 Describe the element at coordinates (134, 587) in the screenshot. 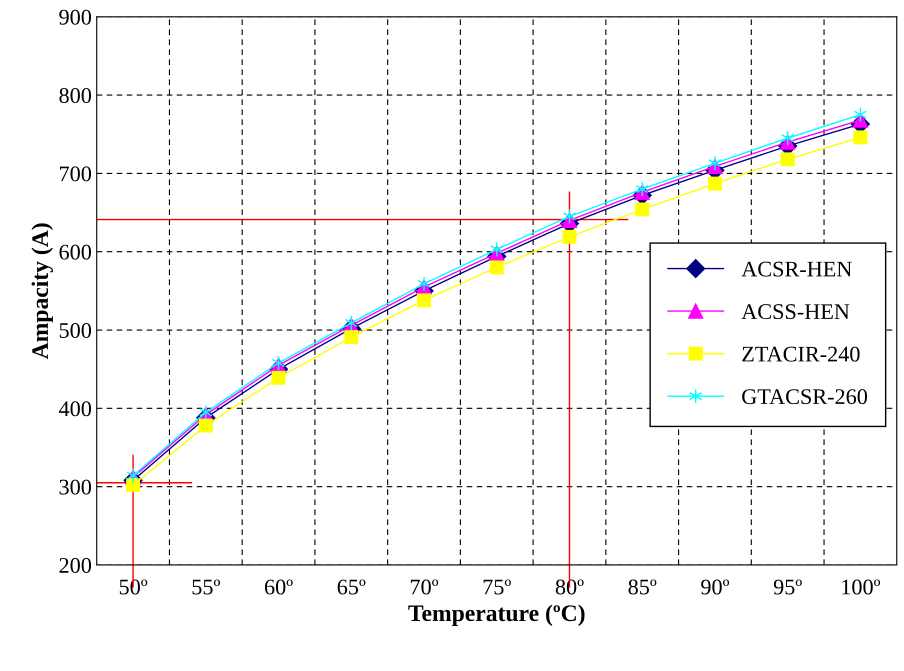

I see `x-tick-label: 50º` at that location.